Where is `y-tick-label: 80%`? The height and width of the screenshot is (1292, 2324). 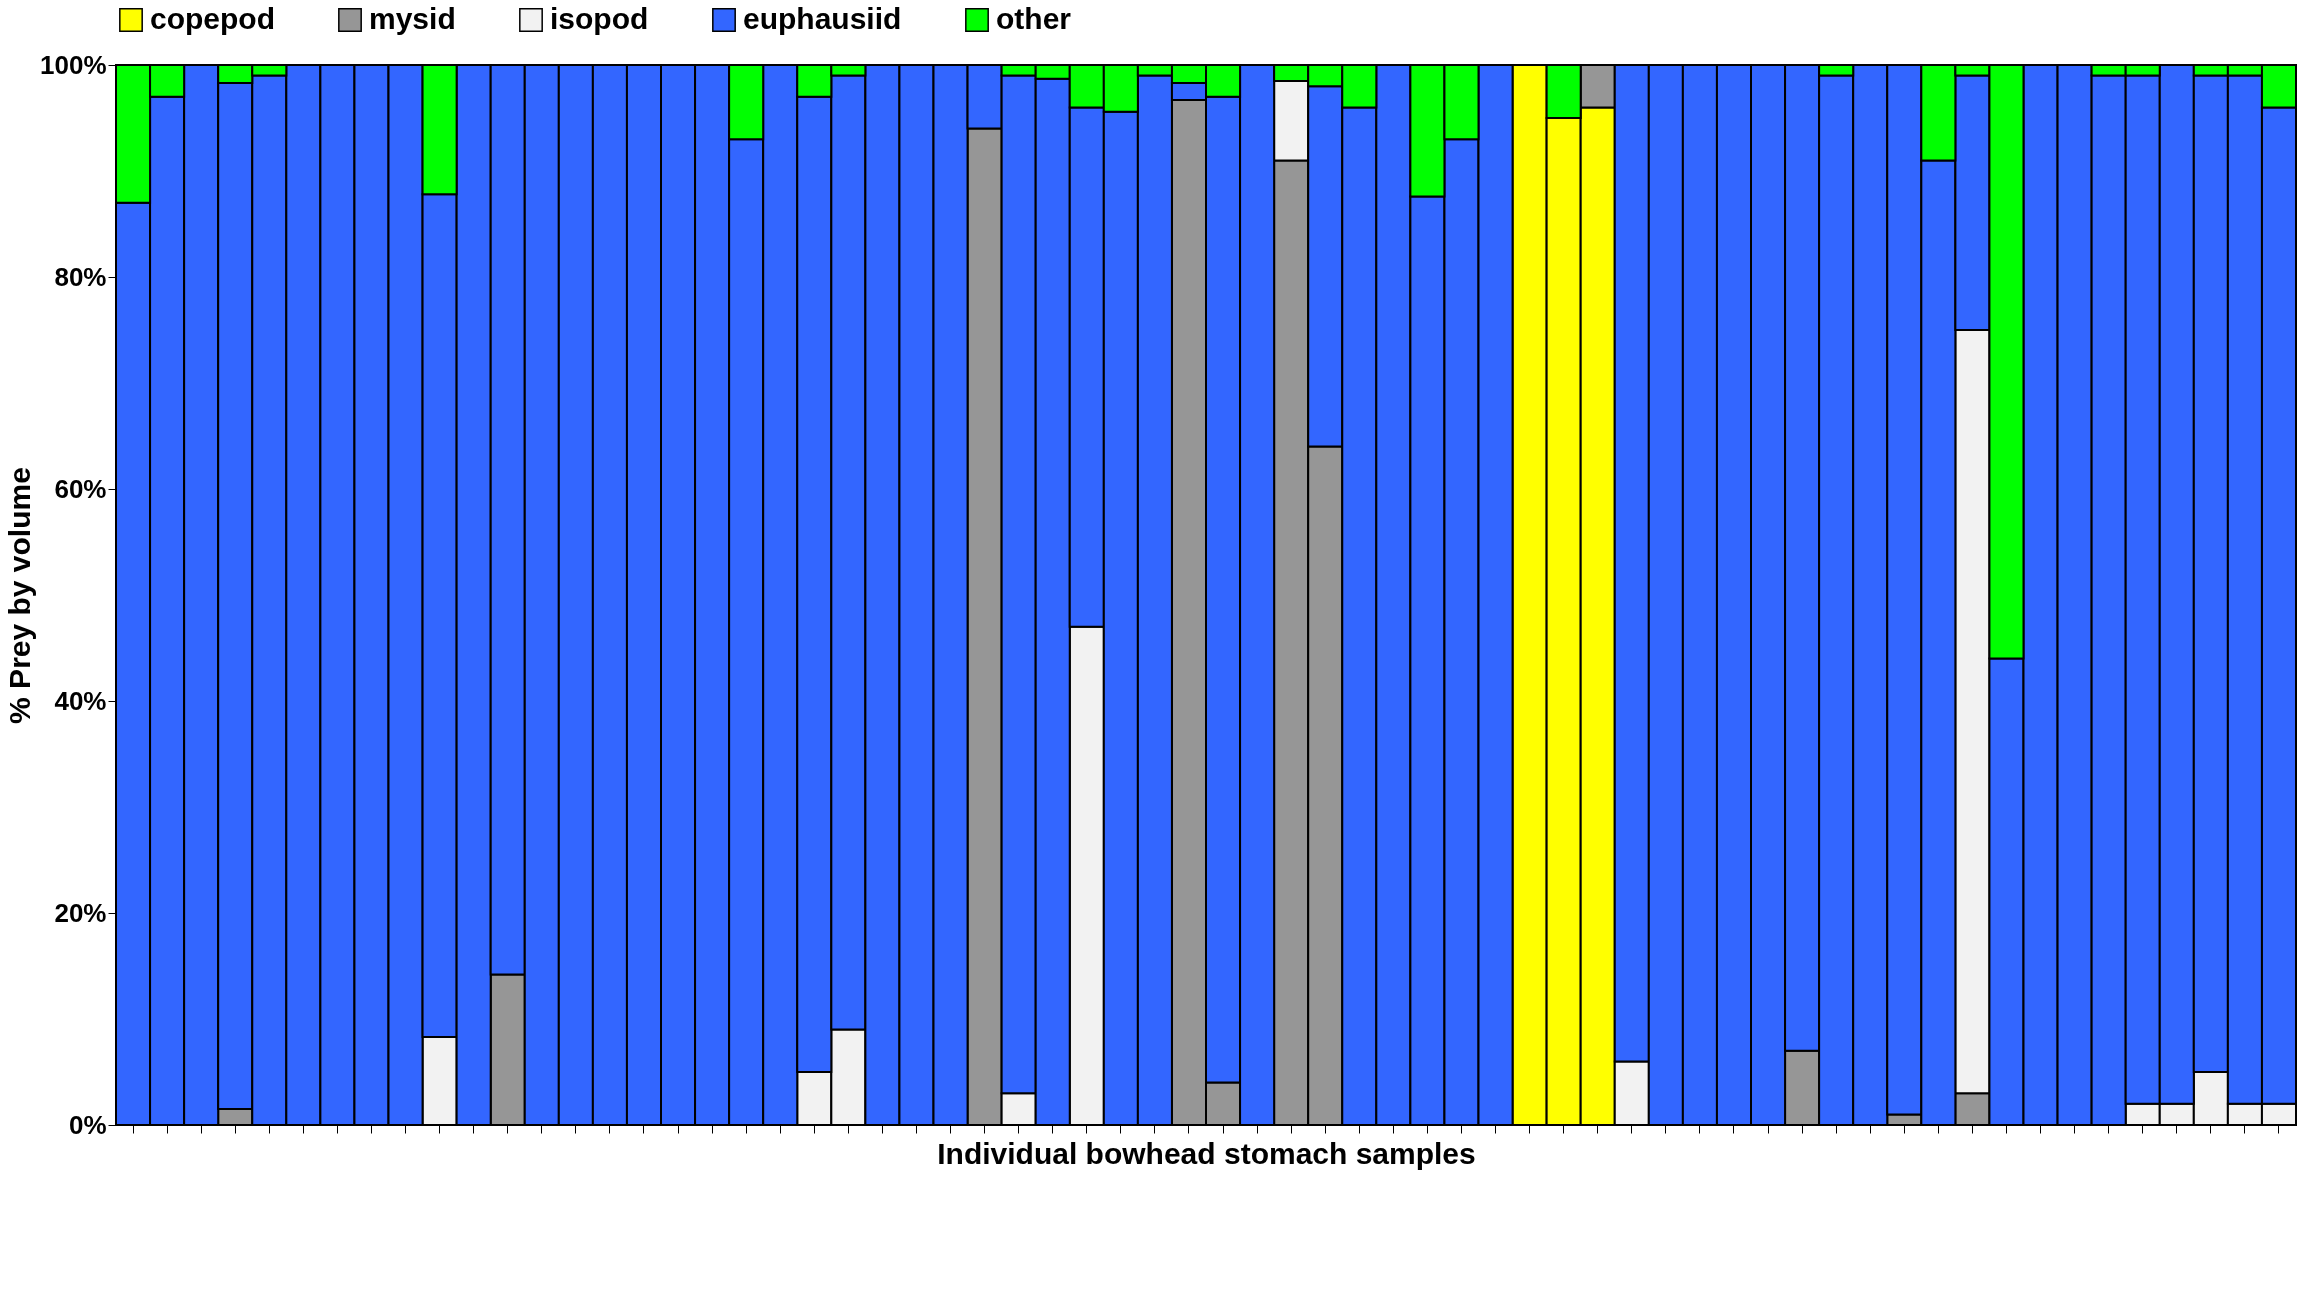
y-tick-label: 80% is located at coordinates (80, 276).